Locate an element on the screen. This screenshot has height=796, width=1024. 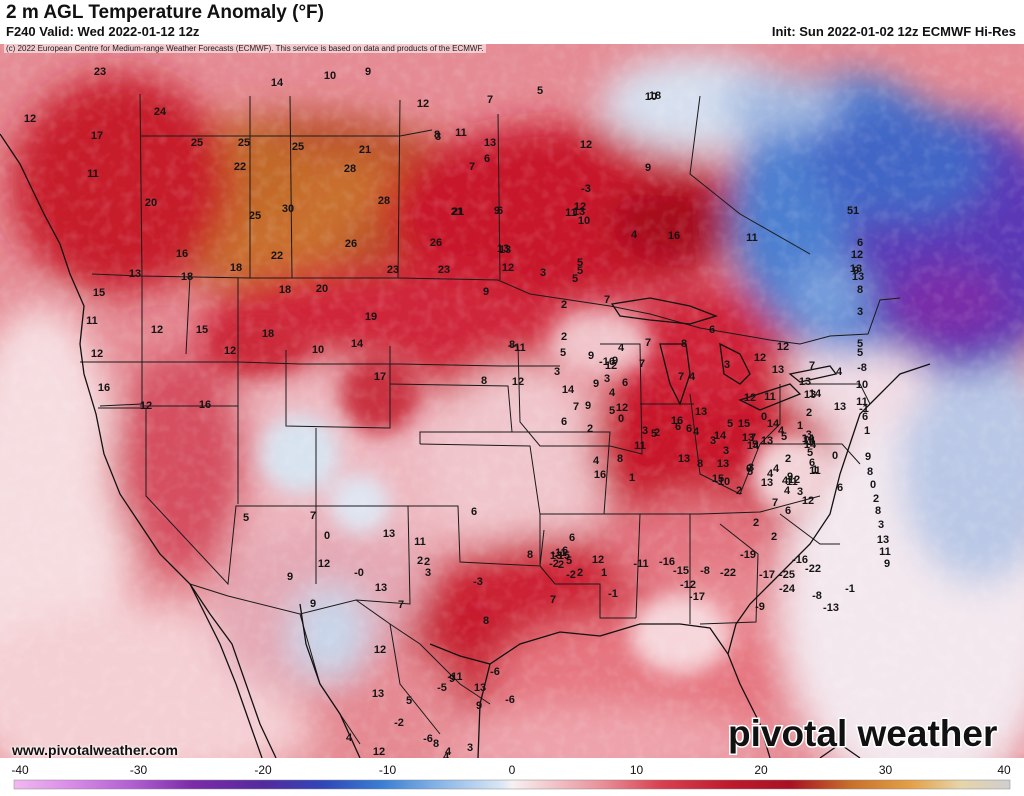
anomaly-value: 11 is located at coordinates (862, 402).